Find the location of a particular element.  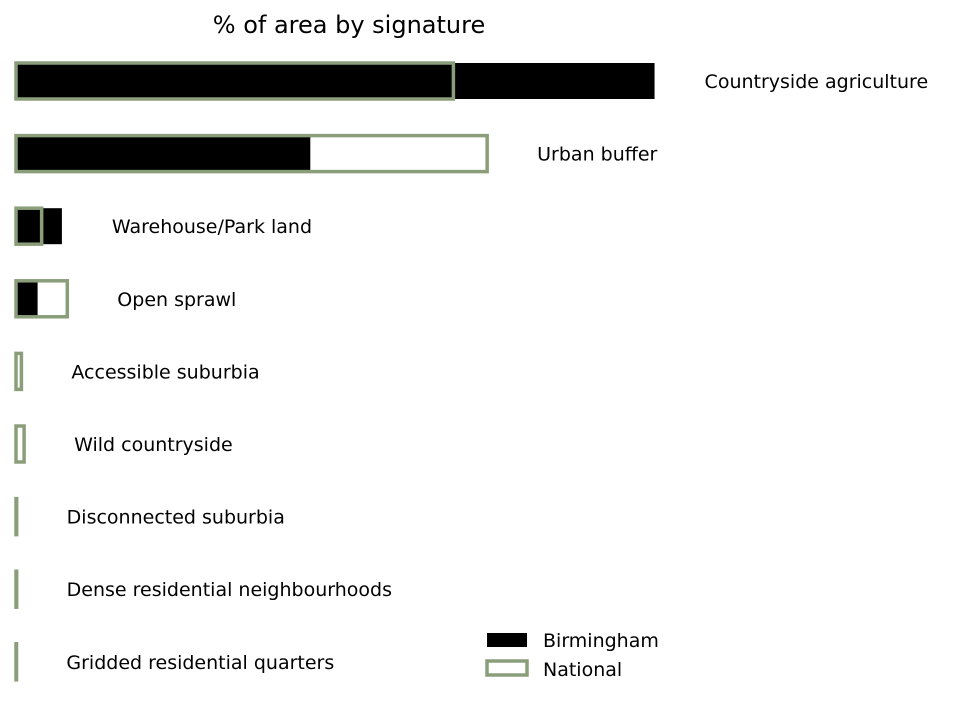

bar-national-accessible-suburbia is located at coordinates (19, 371).